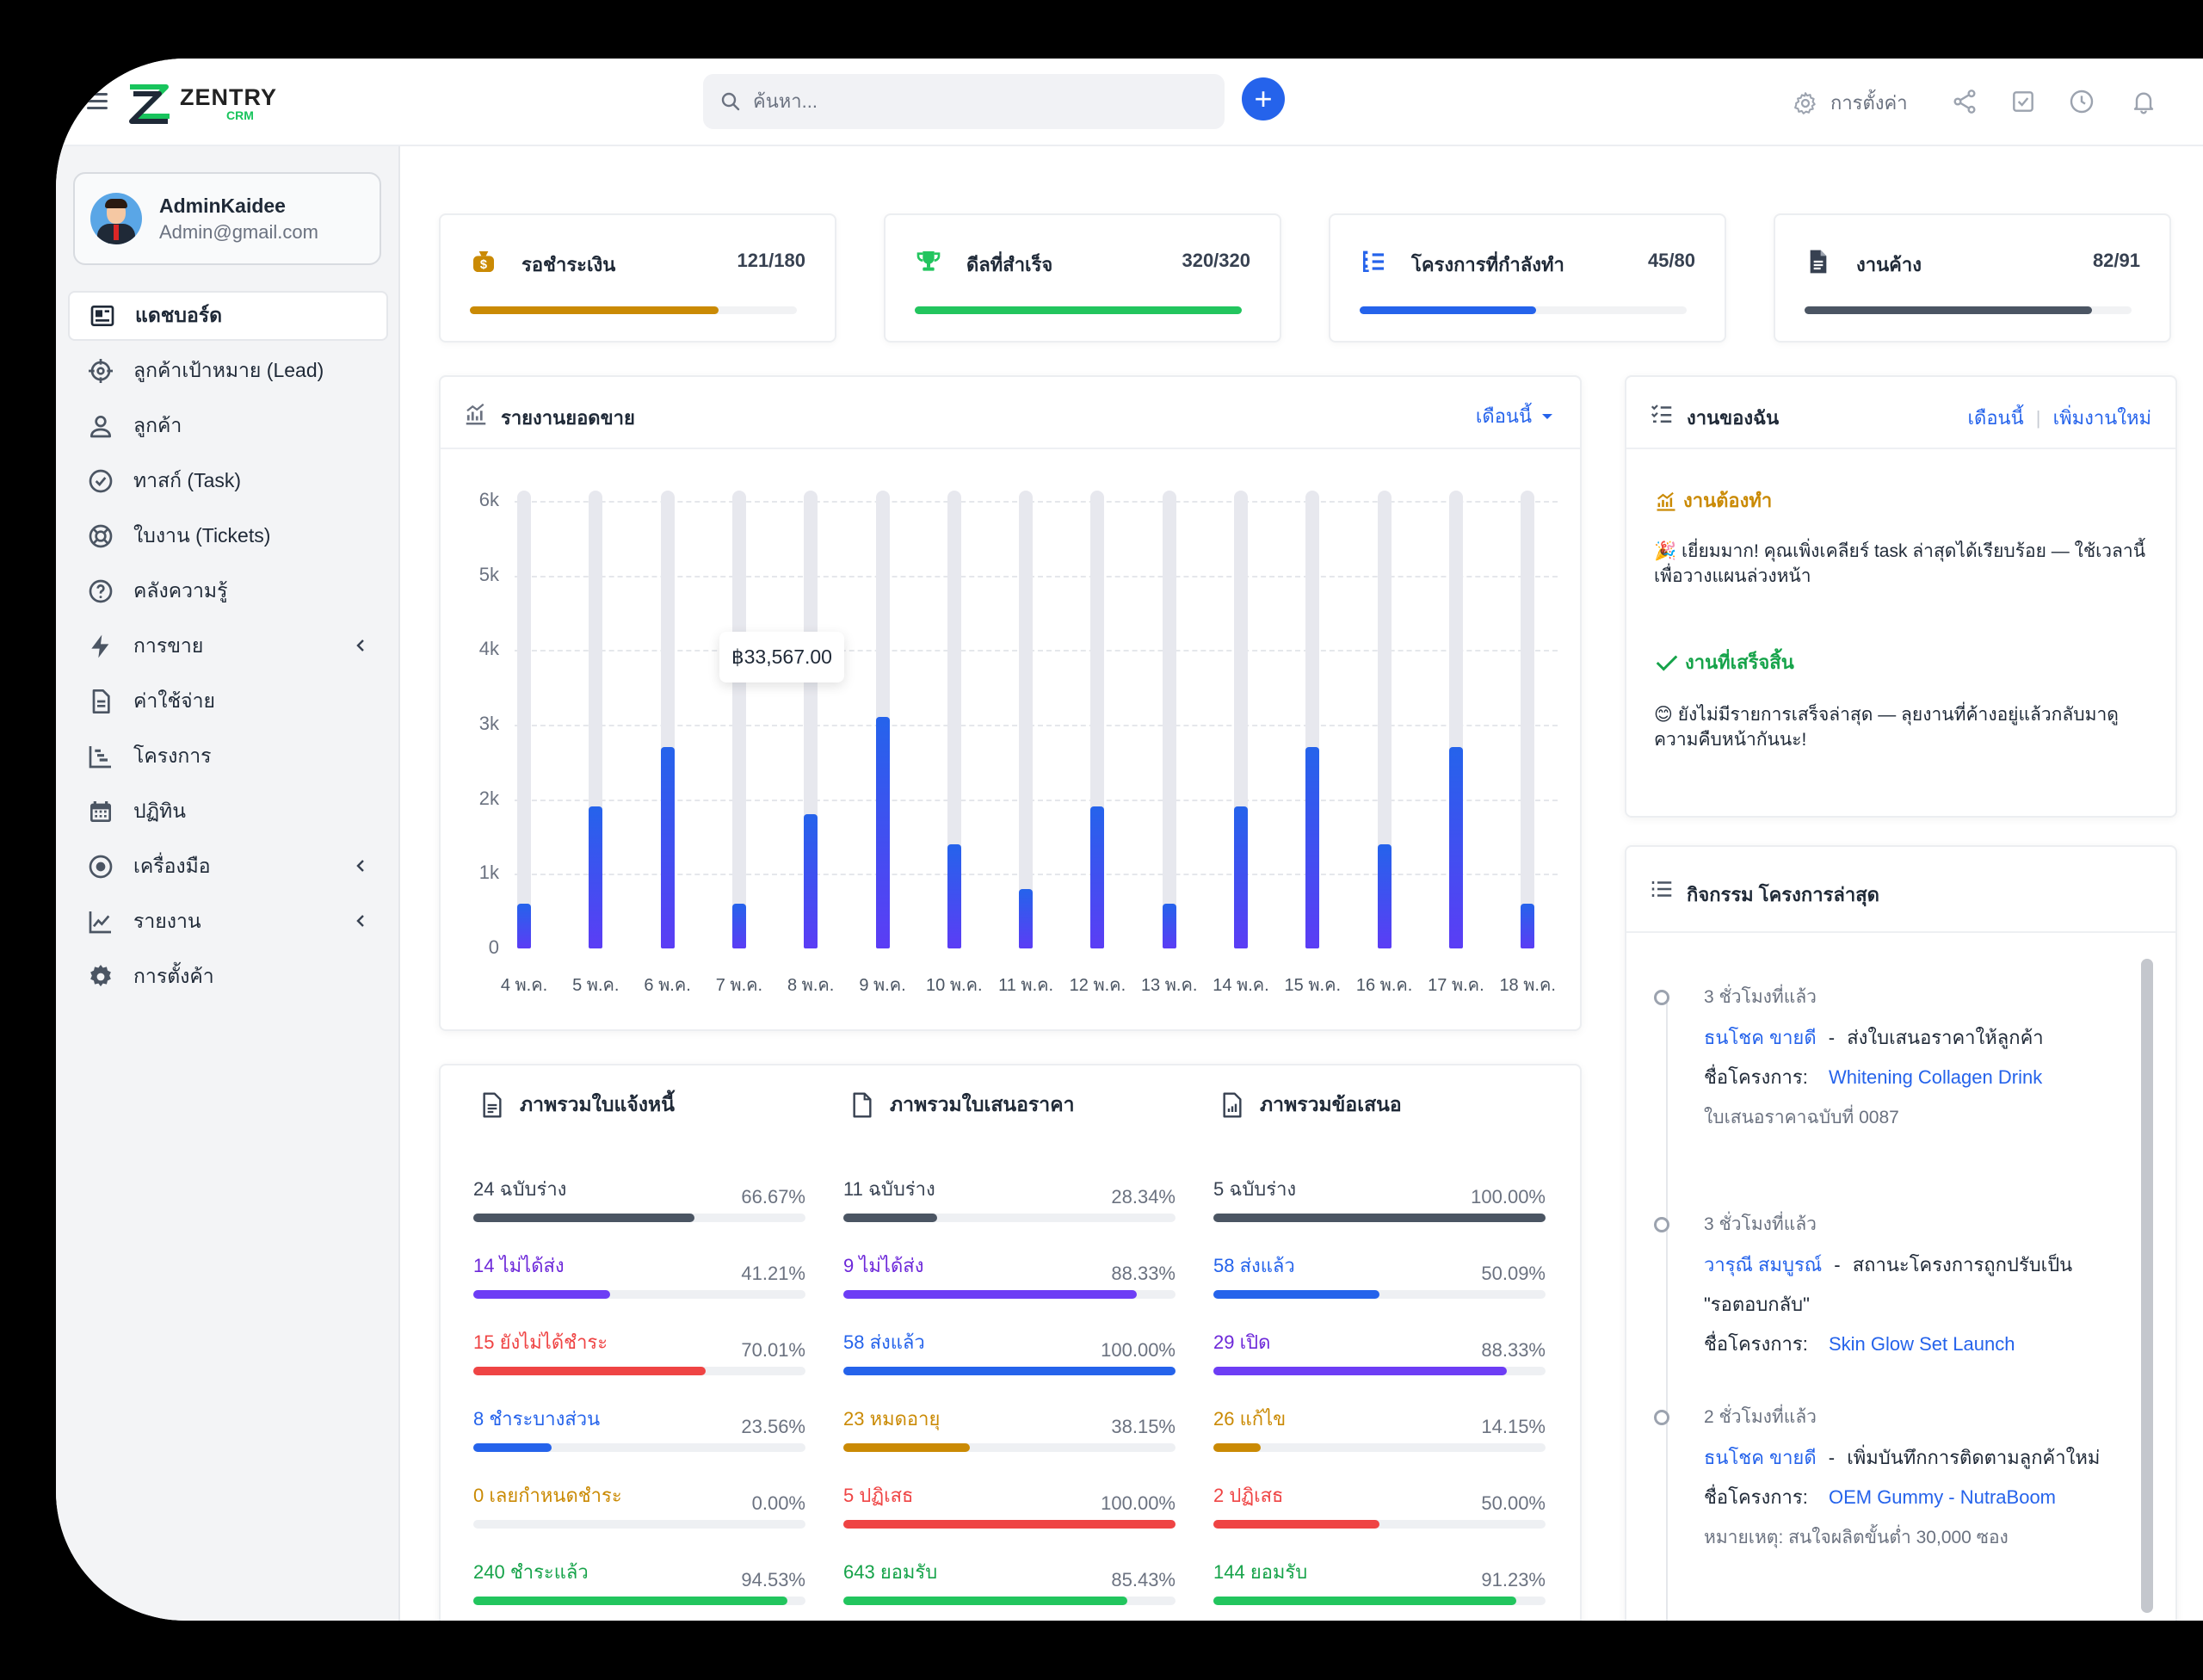 The height and width of the screenshot is (1680, 2203). I want to click on overview-row: 2 ปฏิเสธ 50.00%, so click(1379, 1514).